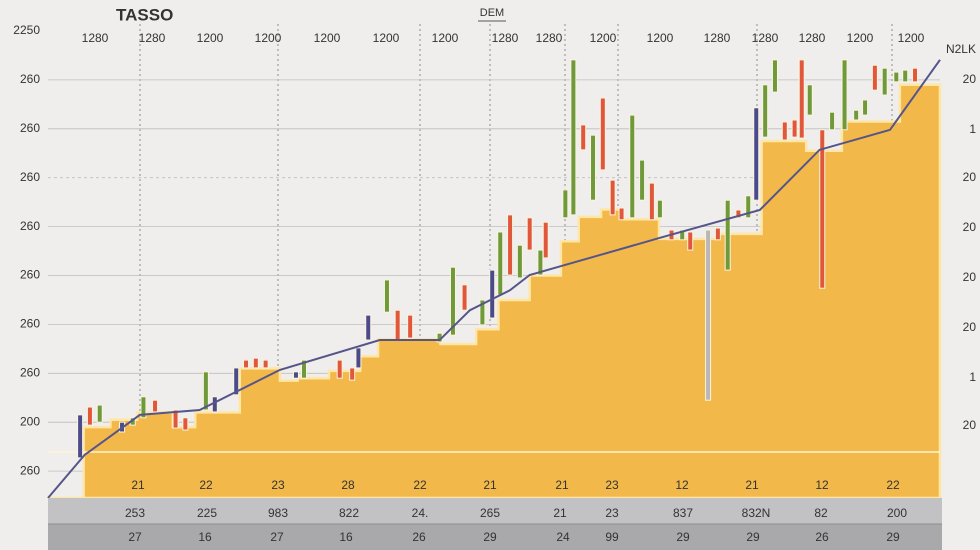  I want to click on bottom-label: 12, so click(822, 485).